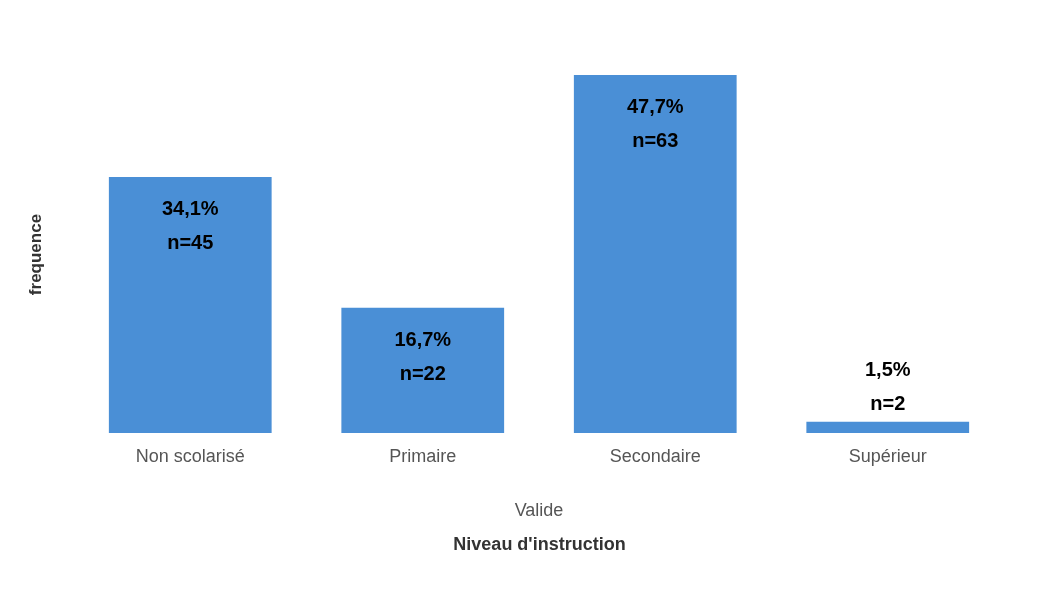  Describe the element at coordinates (655, 123) in the screenshot. I see `data-label: 47,7% n=63` at that location.